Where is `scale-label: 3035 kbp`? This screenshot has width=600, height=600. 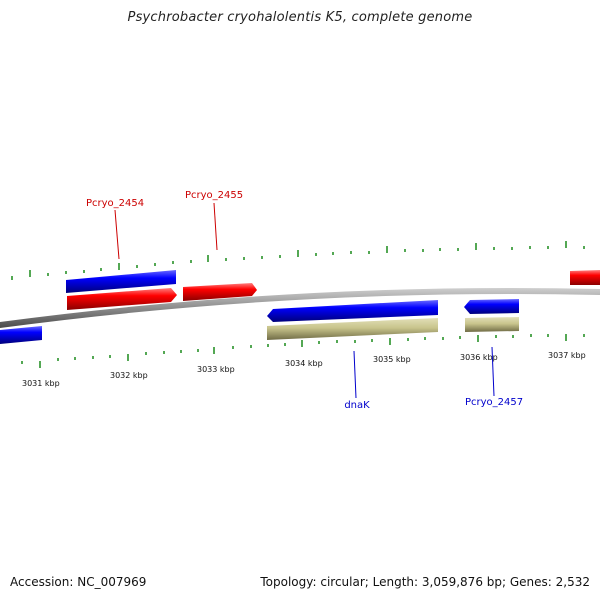 scale-label: 3035 kbp is located at coordinates (392, 359).